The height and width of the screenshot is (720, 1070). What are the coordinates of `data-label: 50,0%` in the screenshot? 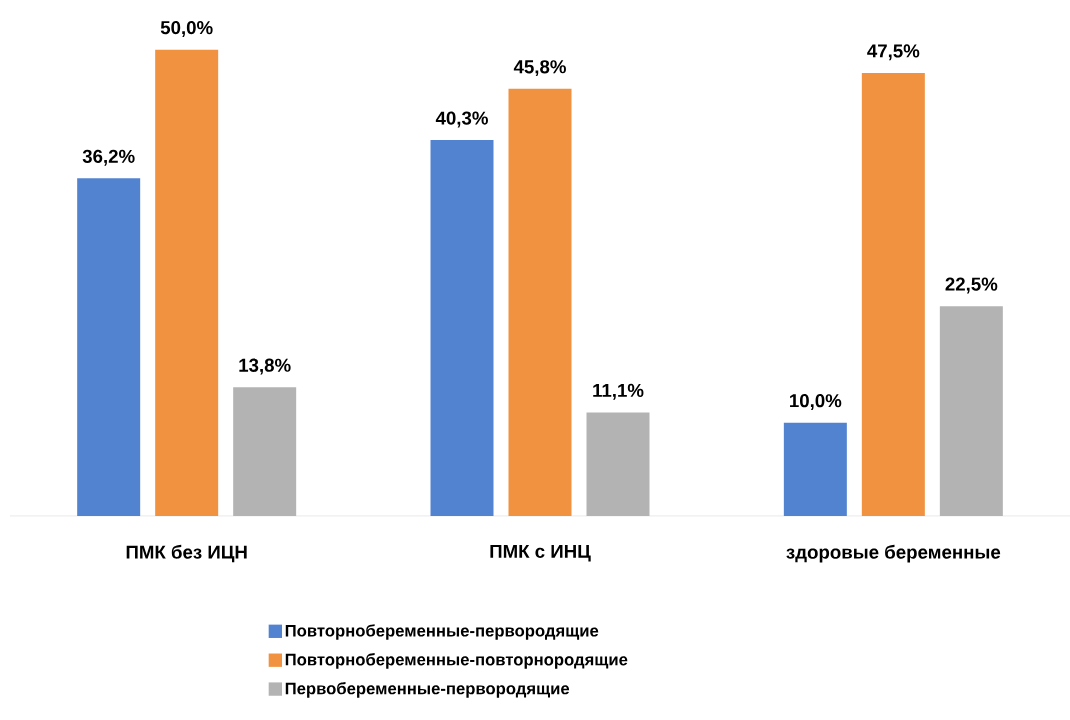 It's located at (186, 28).